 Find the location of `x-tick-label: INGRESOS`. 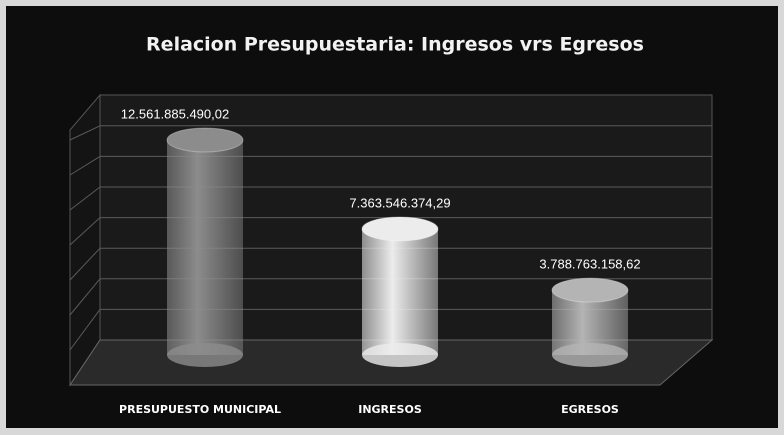

x-tick-label: INGRESOS is located at coordinates (390, 409).